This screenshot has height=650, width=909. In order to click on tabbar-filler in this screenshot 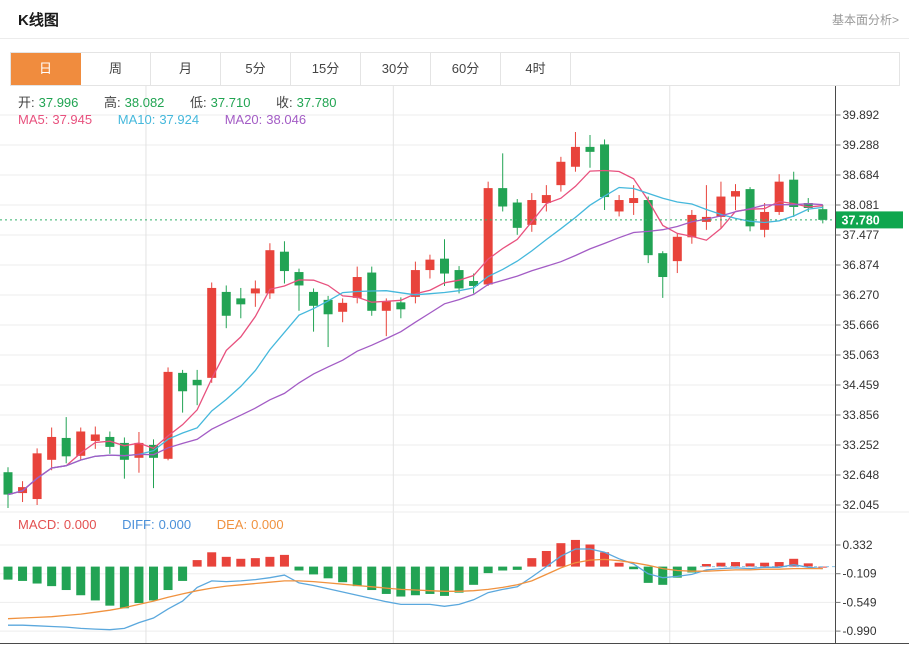, I will do `click(735, 69)`.